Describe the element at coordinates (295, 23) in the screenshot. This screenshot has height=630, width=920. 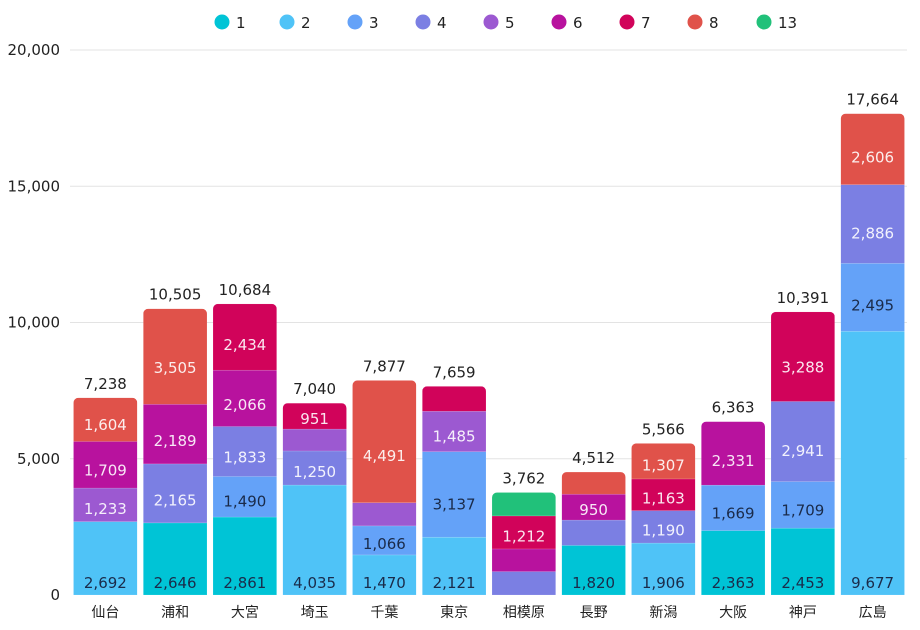
I see `legend-item-2: 2` at that location.